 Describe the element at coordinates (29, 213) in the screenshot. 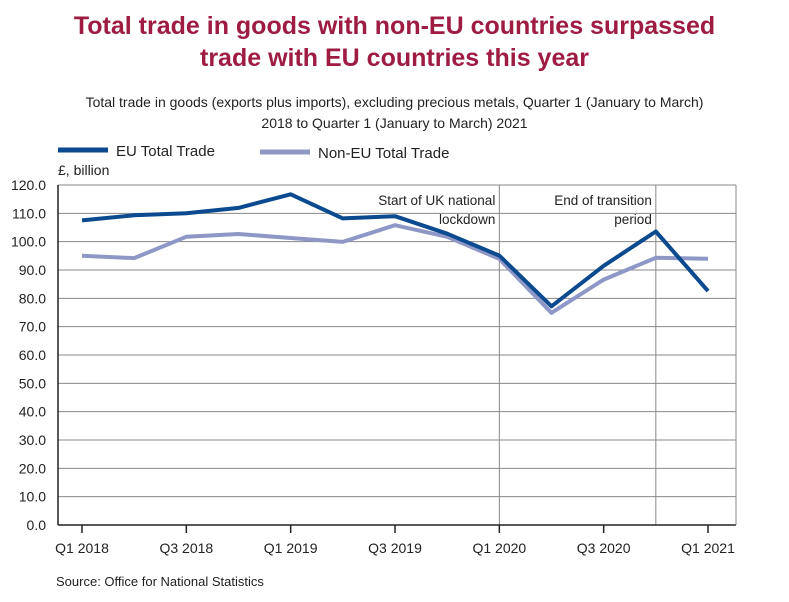

I see `y-tick-label: 110.0` at that location.